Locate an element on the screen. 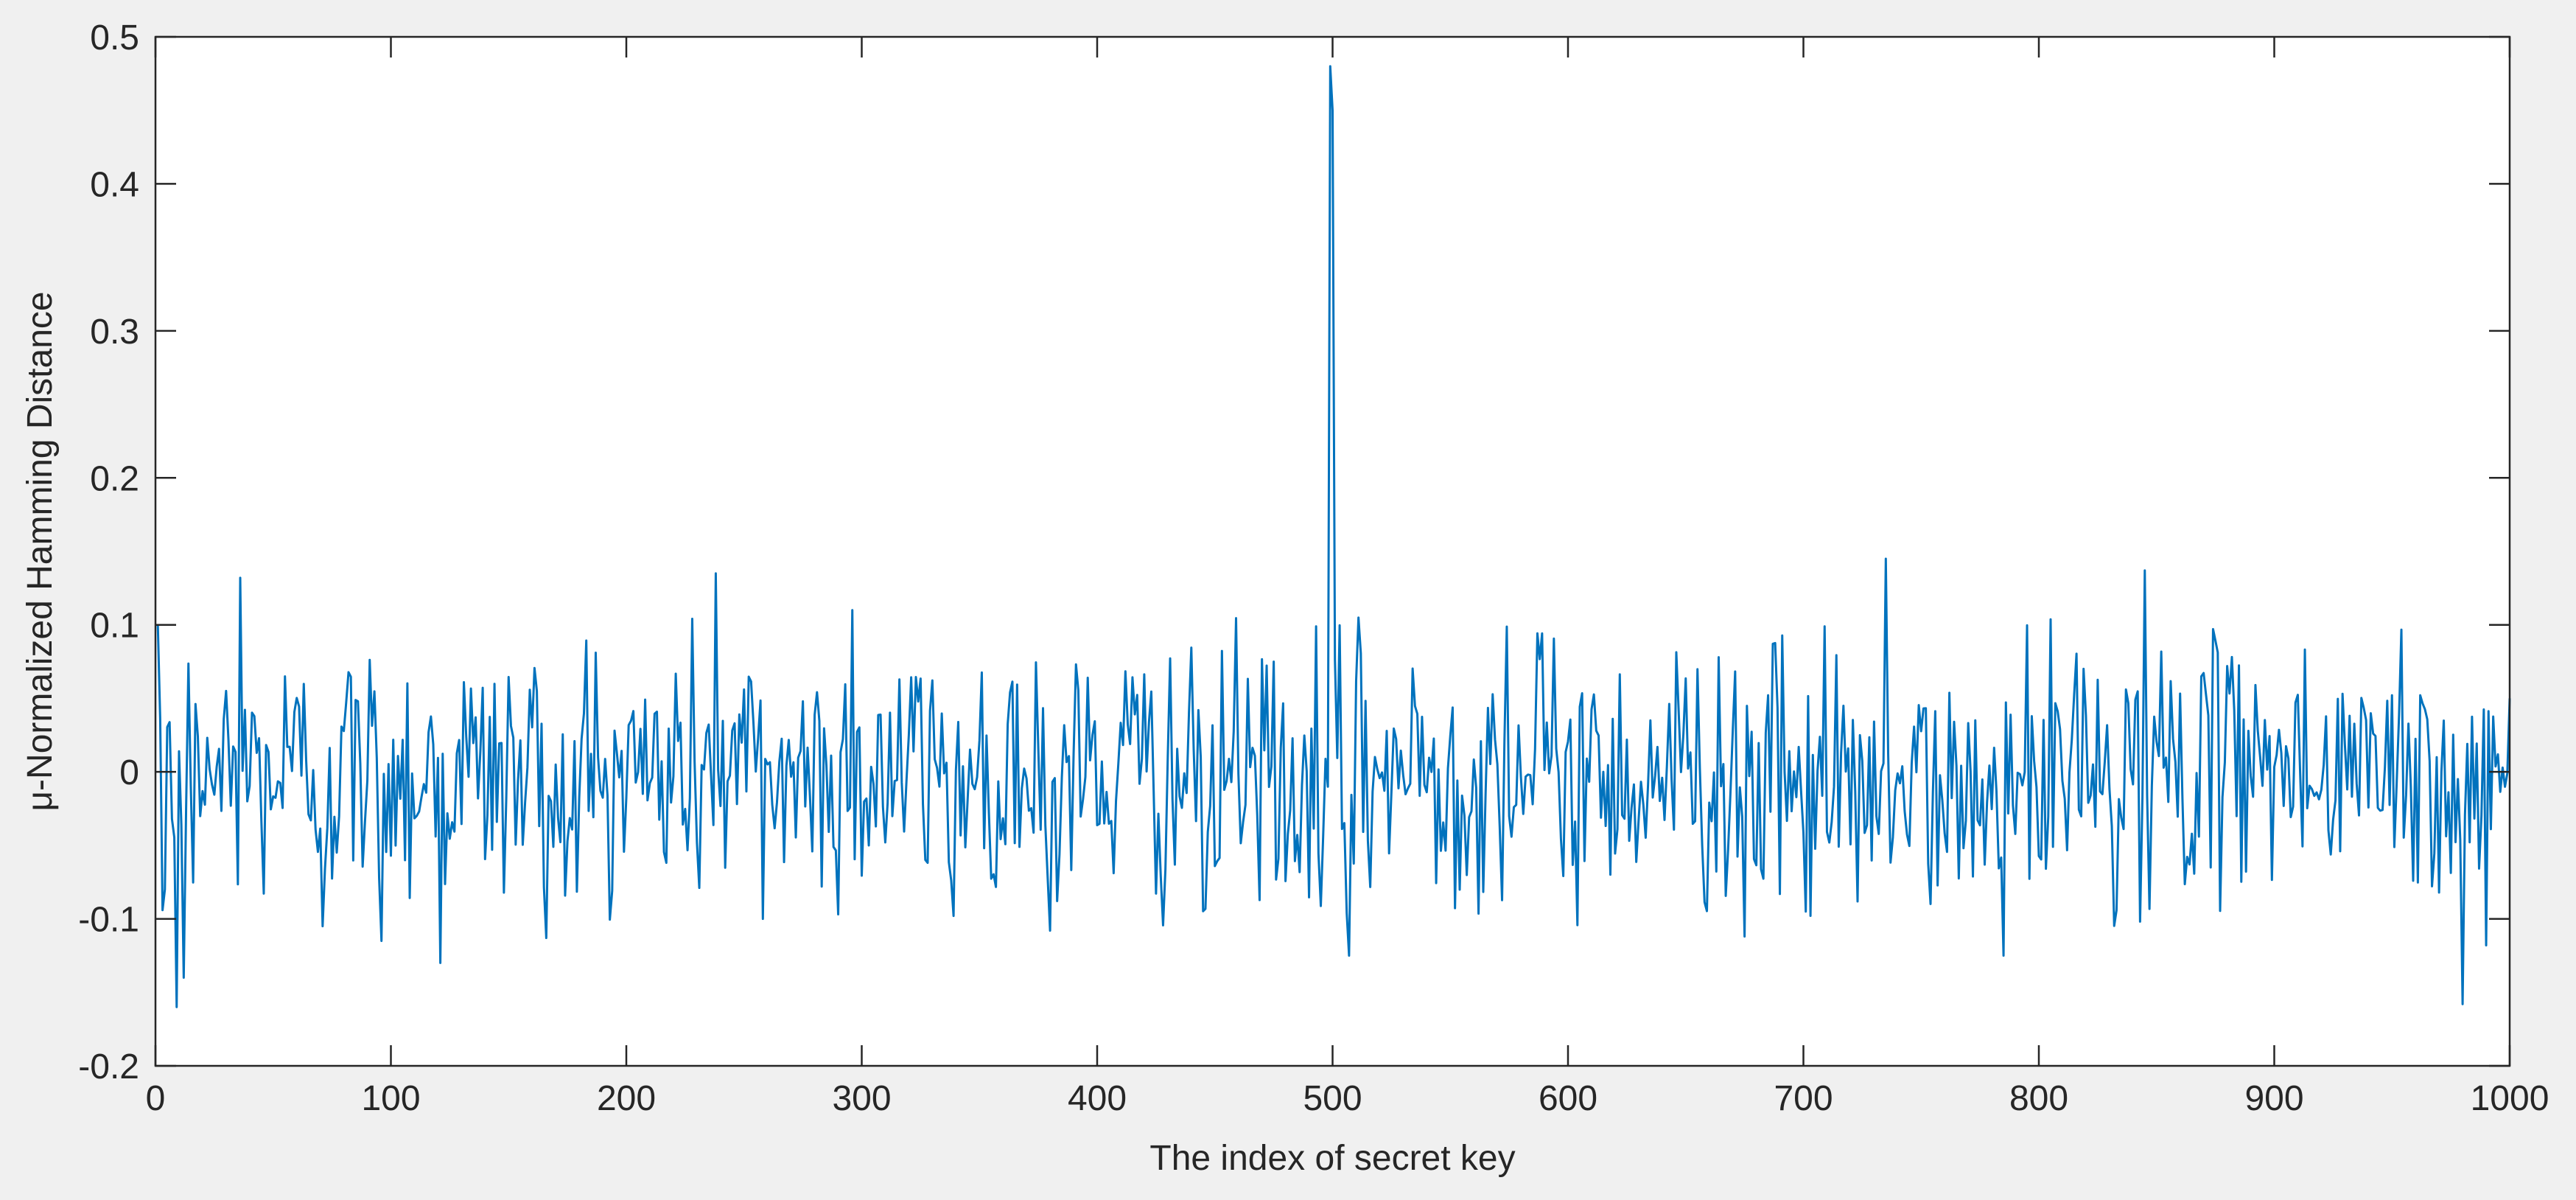  y-tick-label: -0.1 is located at coordinates (108, 920).